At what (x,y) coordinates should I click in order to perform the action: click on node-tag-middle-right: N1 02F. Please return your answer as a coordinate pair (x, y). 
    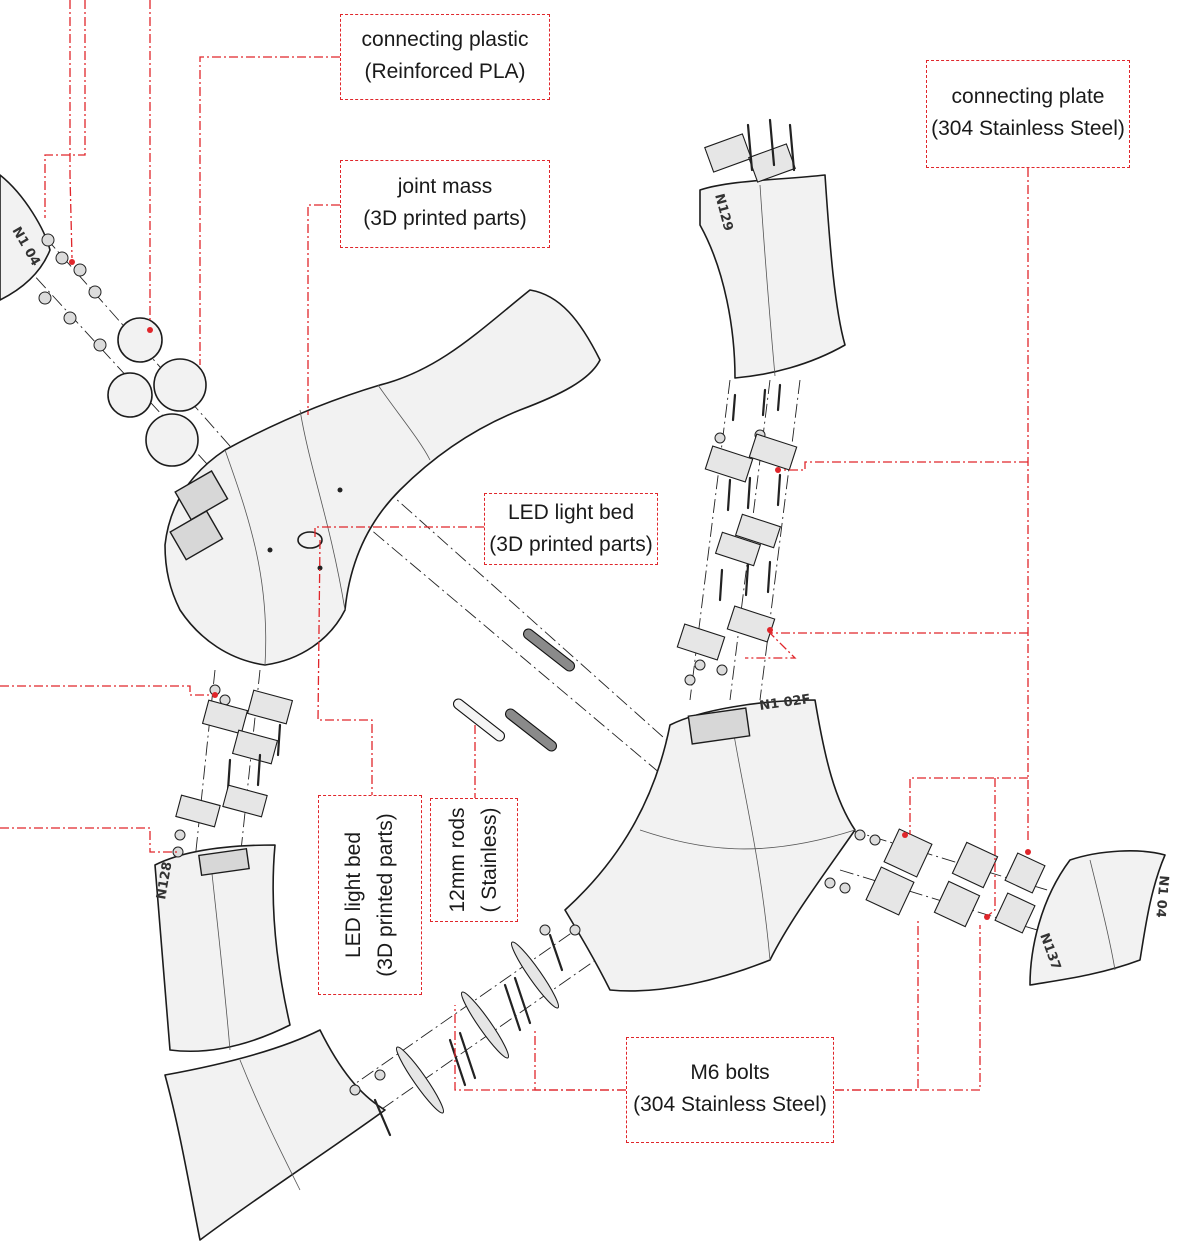
    Looking at the image, I should click on (784, 703).